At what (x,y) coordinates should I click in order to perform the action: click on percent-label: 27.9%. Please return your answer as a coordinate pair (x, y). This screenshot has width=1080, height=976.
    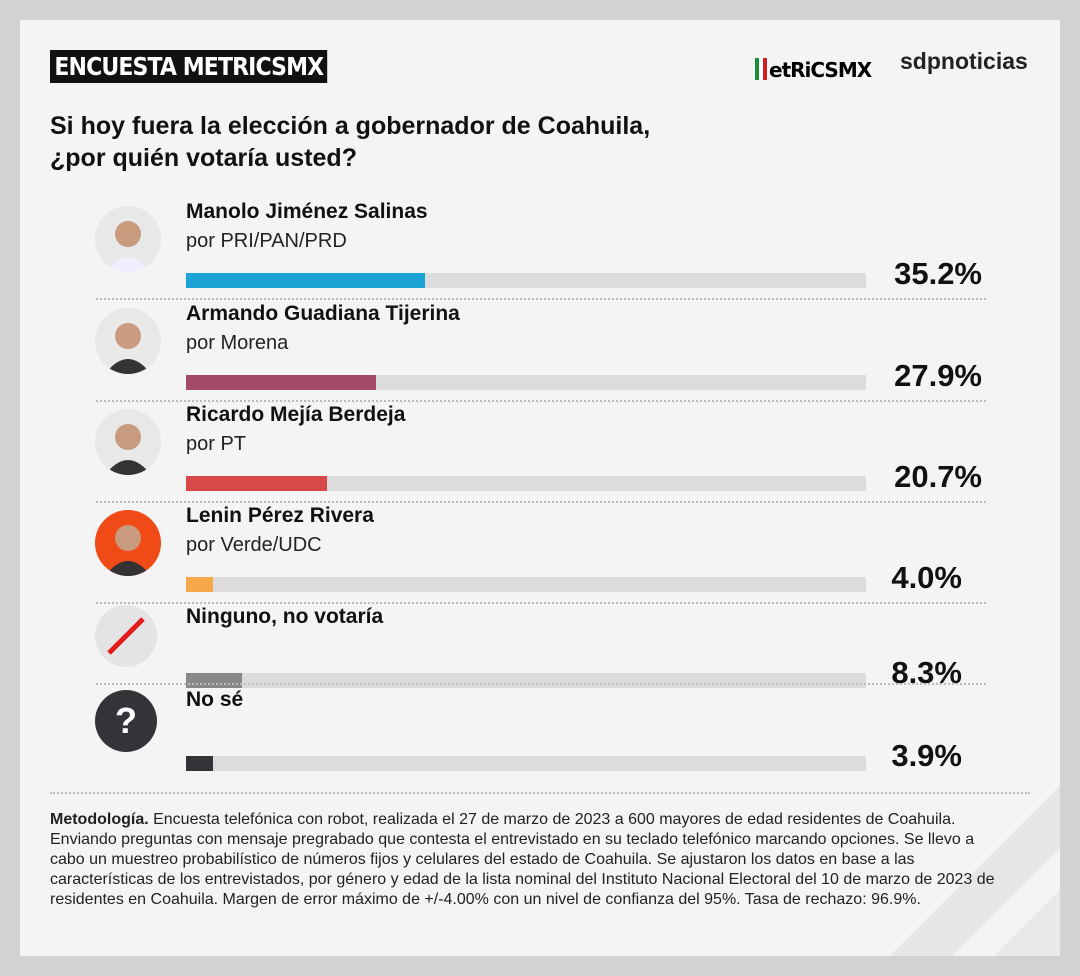
    Looking at the image, I should click on (938, 375).